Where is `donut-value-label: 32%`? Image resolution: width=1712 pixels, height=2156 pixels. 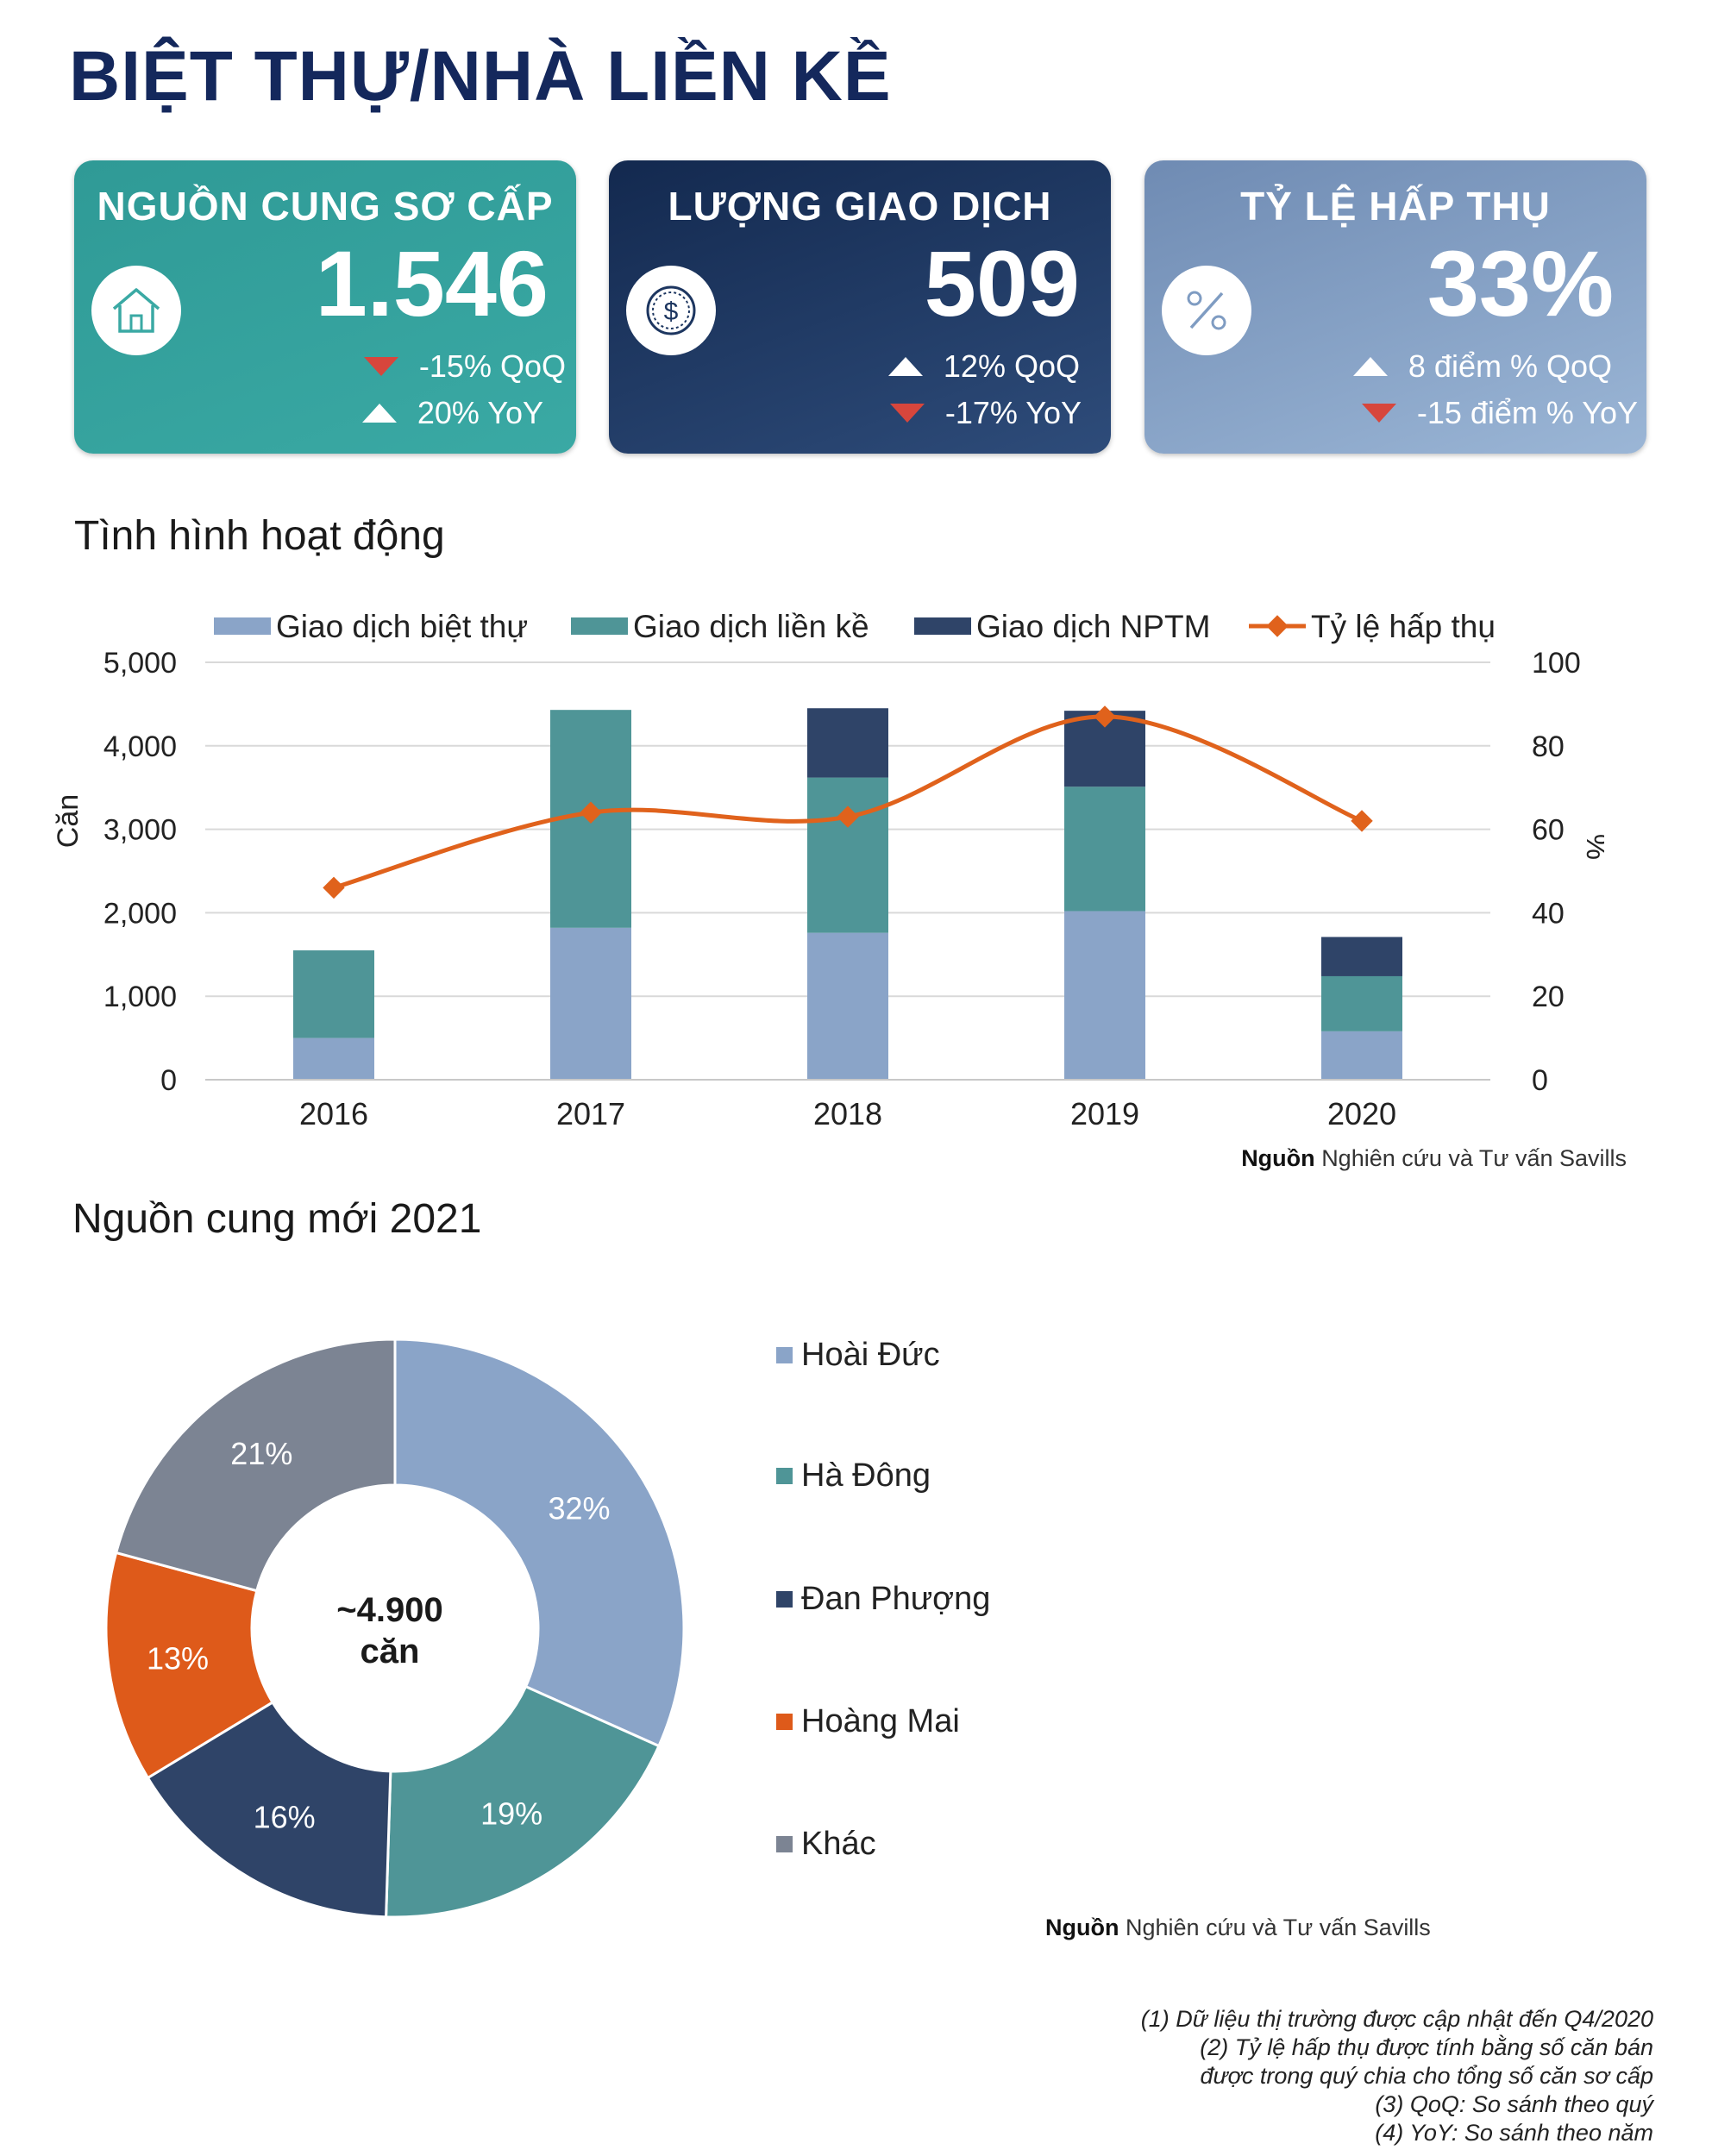
donut-value-label: 32% is located at coordinates (579, 1508).